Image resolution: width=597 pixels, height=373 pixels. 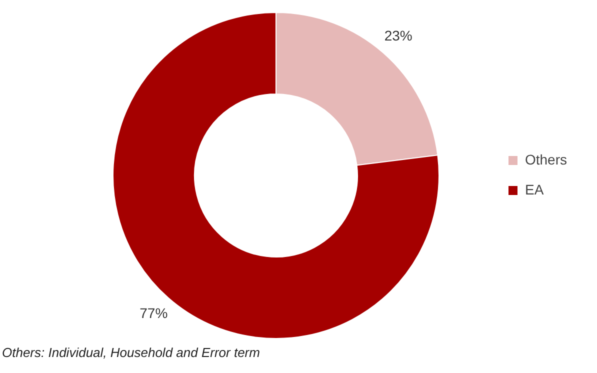 I want to click on legend-label: EA, so click(x=534, y=189).